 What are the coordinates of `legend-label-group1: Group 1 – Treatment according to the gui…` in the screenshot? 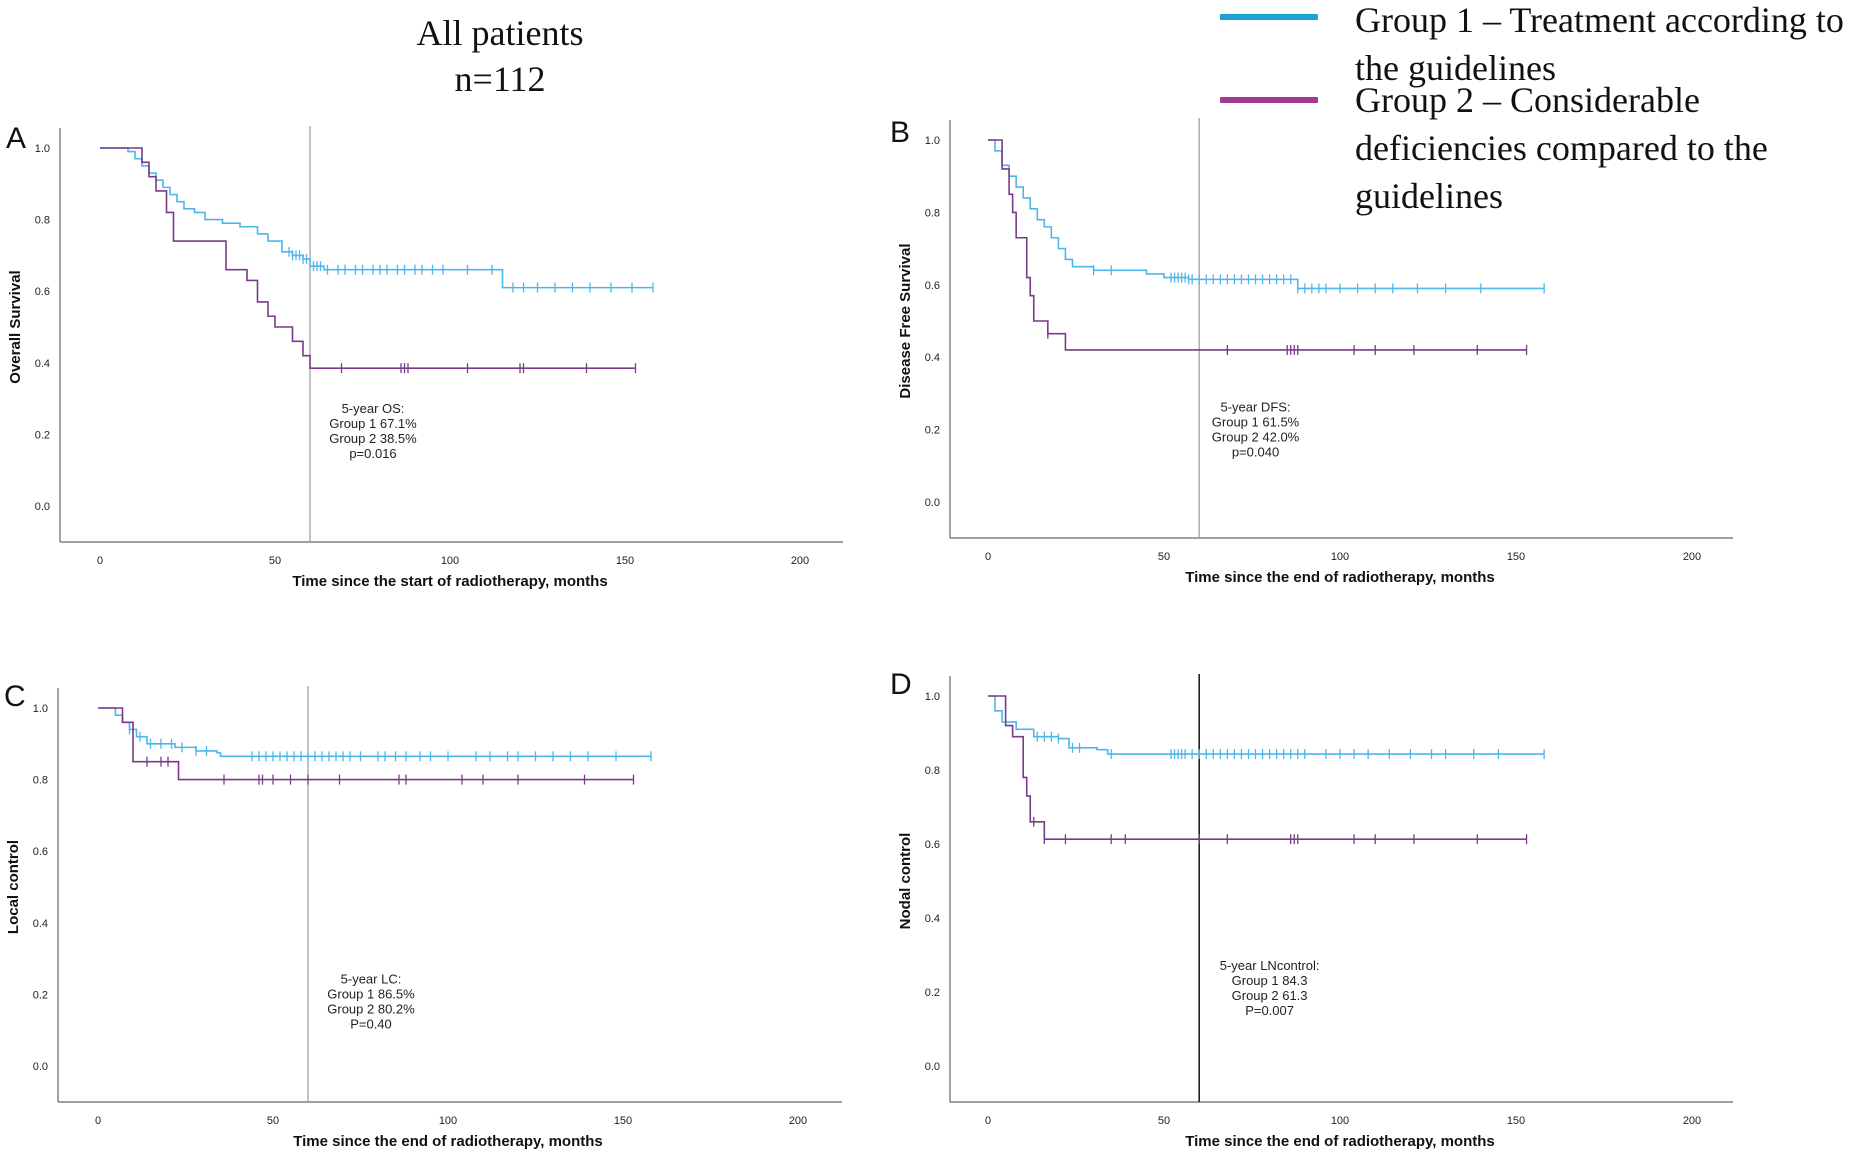 It's located at (1599, 44).